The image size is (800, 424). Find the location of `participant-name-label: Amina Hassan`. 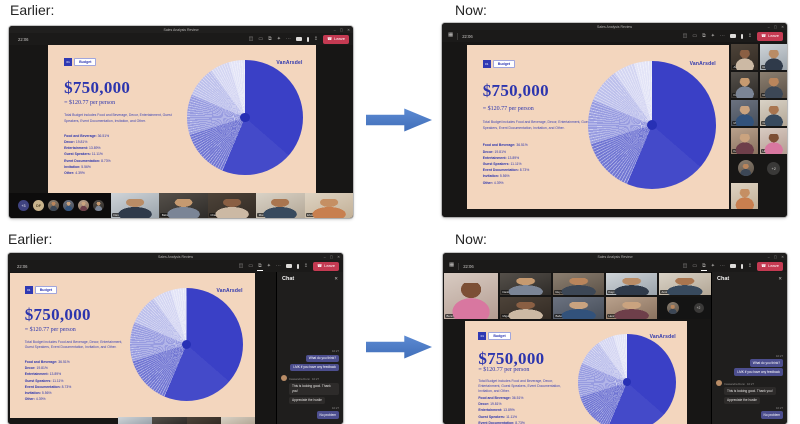

participant-name-label: Amina Hassan is located at coordinates (671, 291).